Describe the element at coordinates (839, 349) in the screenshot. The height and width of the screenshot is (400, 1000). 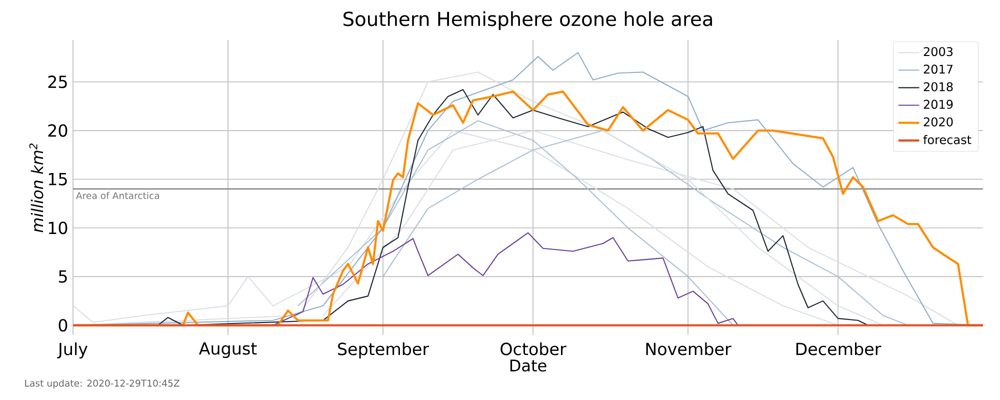
I see `x-tick-label: December` at that location.